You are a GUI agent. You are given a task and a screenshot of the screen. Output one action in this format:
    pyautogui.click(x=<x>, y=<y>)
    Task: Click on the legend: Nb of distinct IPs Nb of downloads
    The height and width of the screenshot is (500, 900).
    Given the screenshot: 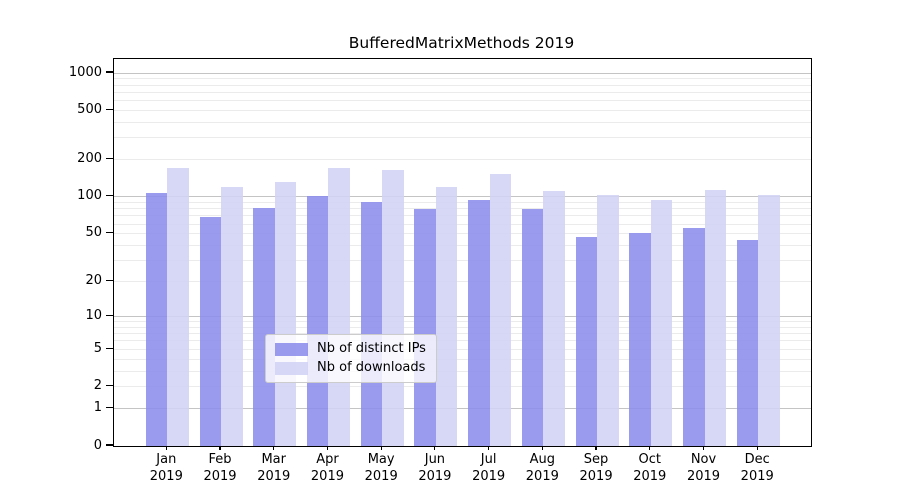 What is the action you would take?
    pyautogui.click(x=351, y=358)
    